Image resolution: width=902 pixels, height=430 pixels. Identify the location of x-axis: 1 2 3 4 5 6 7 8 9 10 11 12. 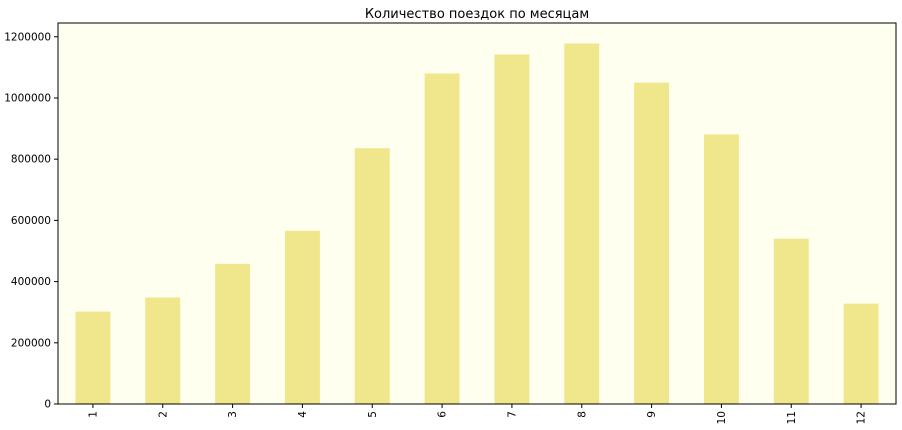
(477, 414).